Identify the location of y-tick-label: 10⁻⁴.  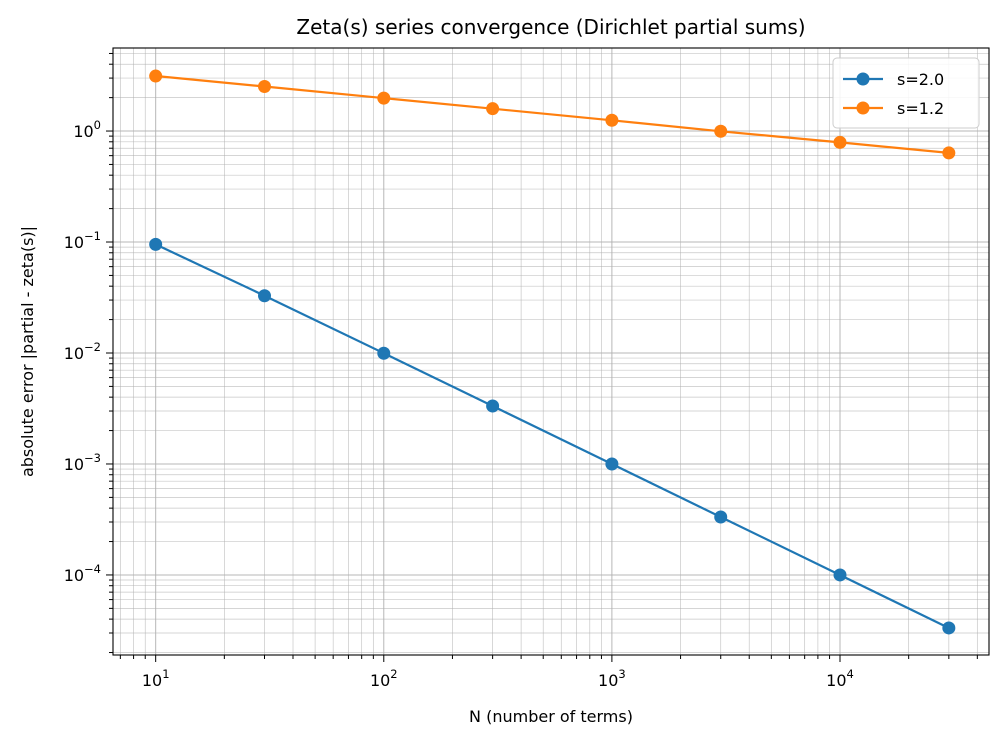
(82, 573).